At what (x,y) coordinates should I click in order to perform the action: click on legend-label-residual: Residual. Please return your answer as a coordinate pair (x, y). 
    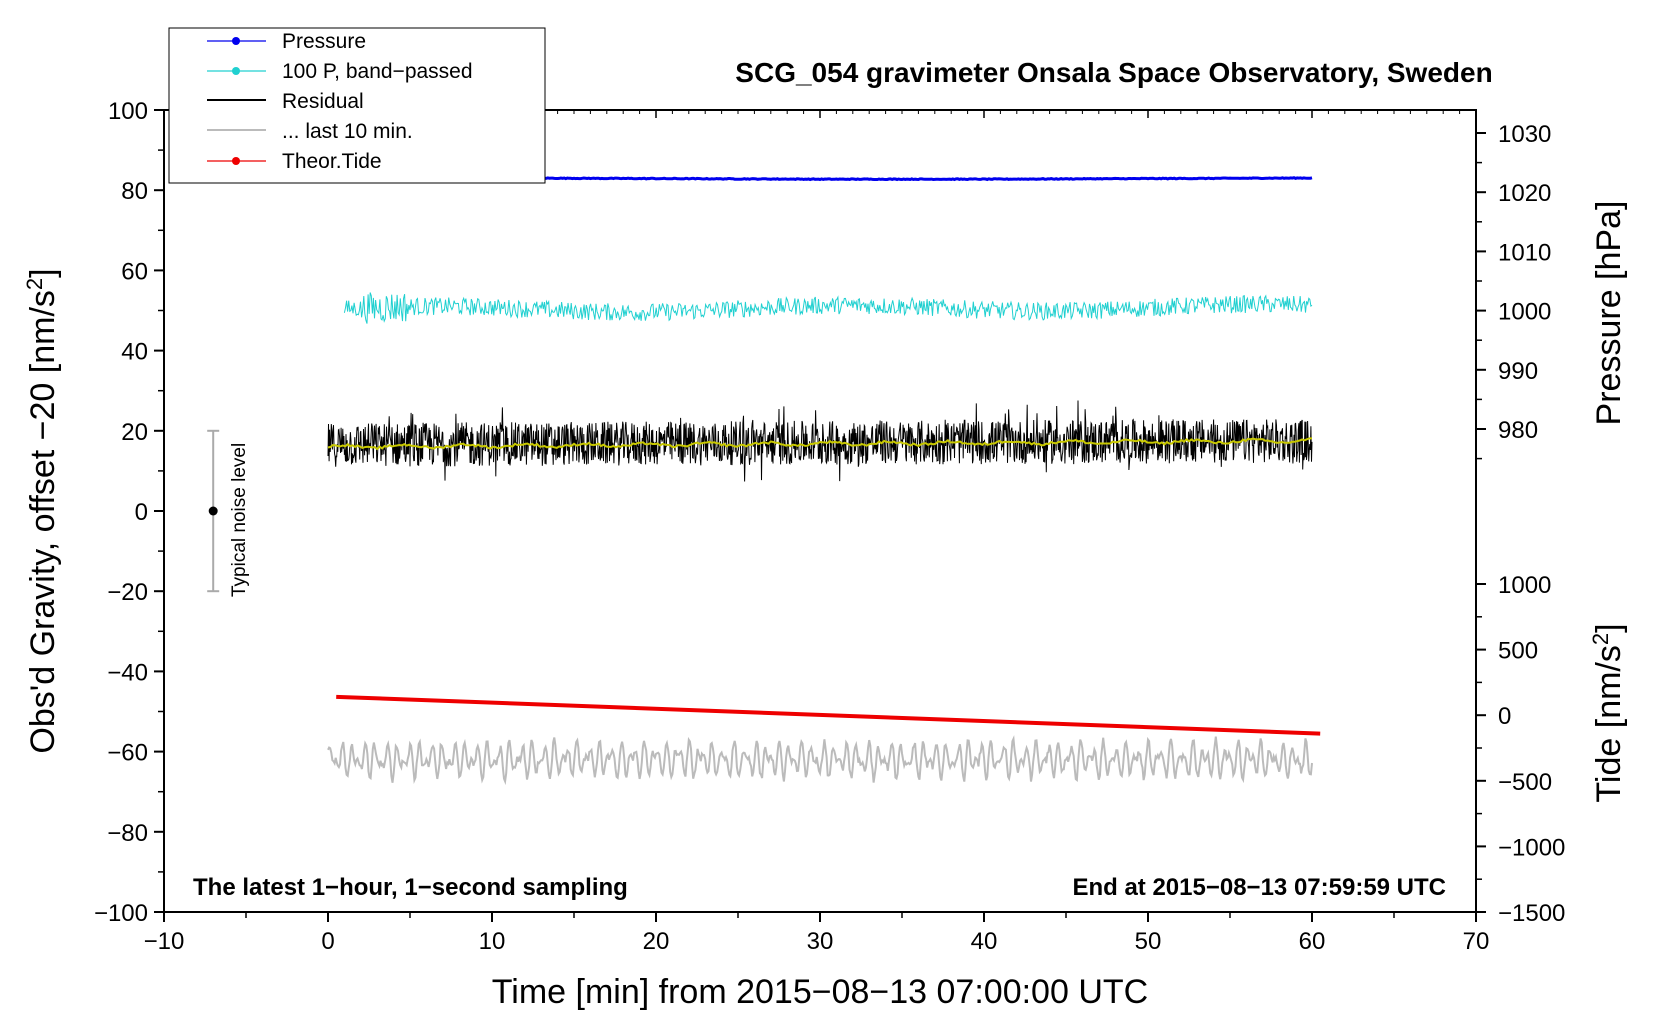
    Looking at the image, I should click on (323, 101).